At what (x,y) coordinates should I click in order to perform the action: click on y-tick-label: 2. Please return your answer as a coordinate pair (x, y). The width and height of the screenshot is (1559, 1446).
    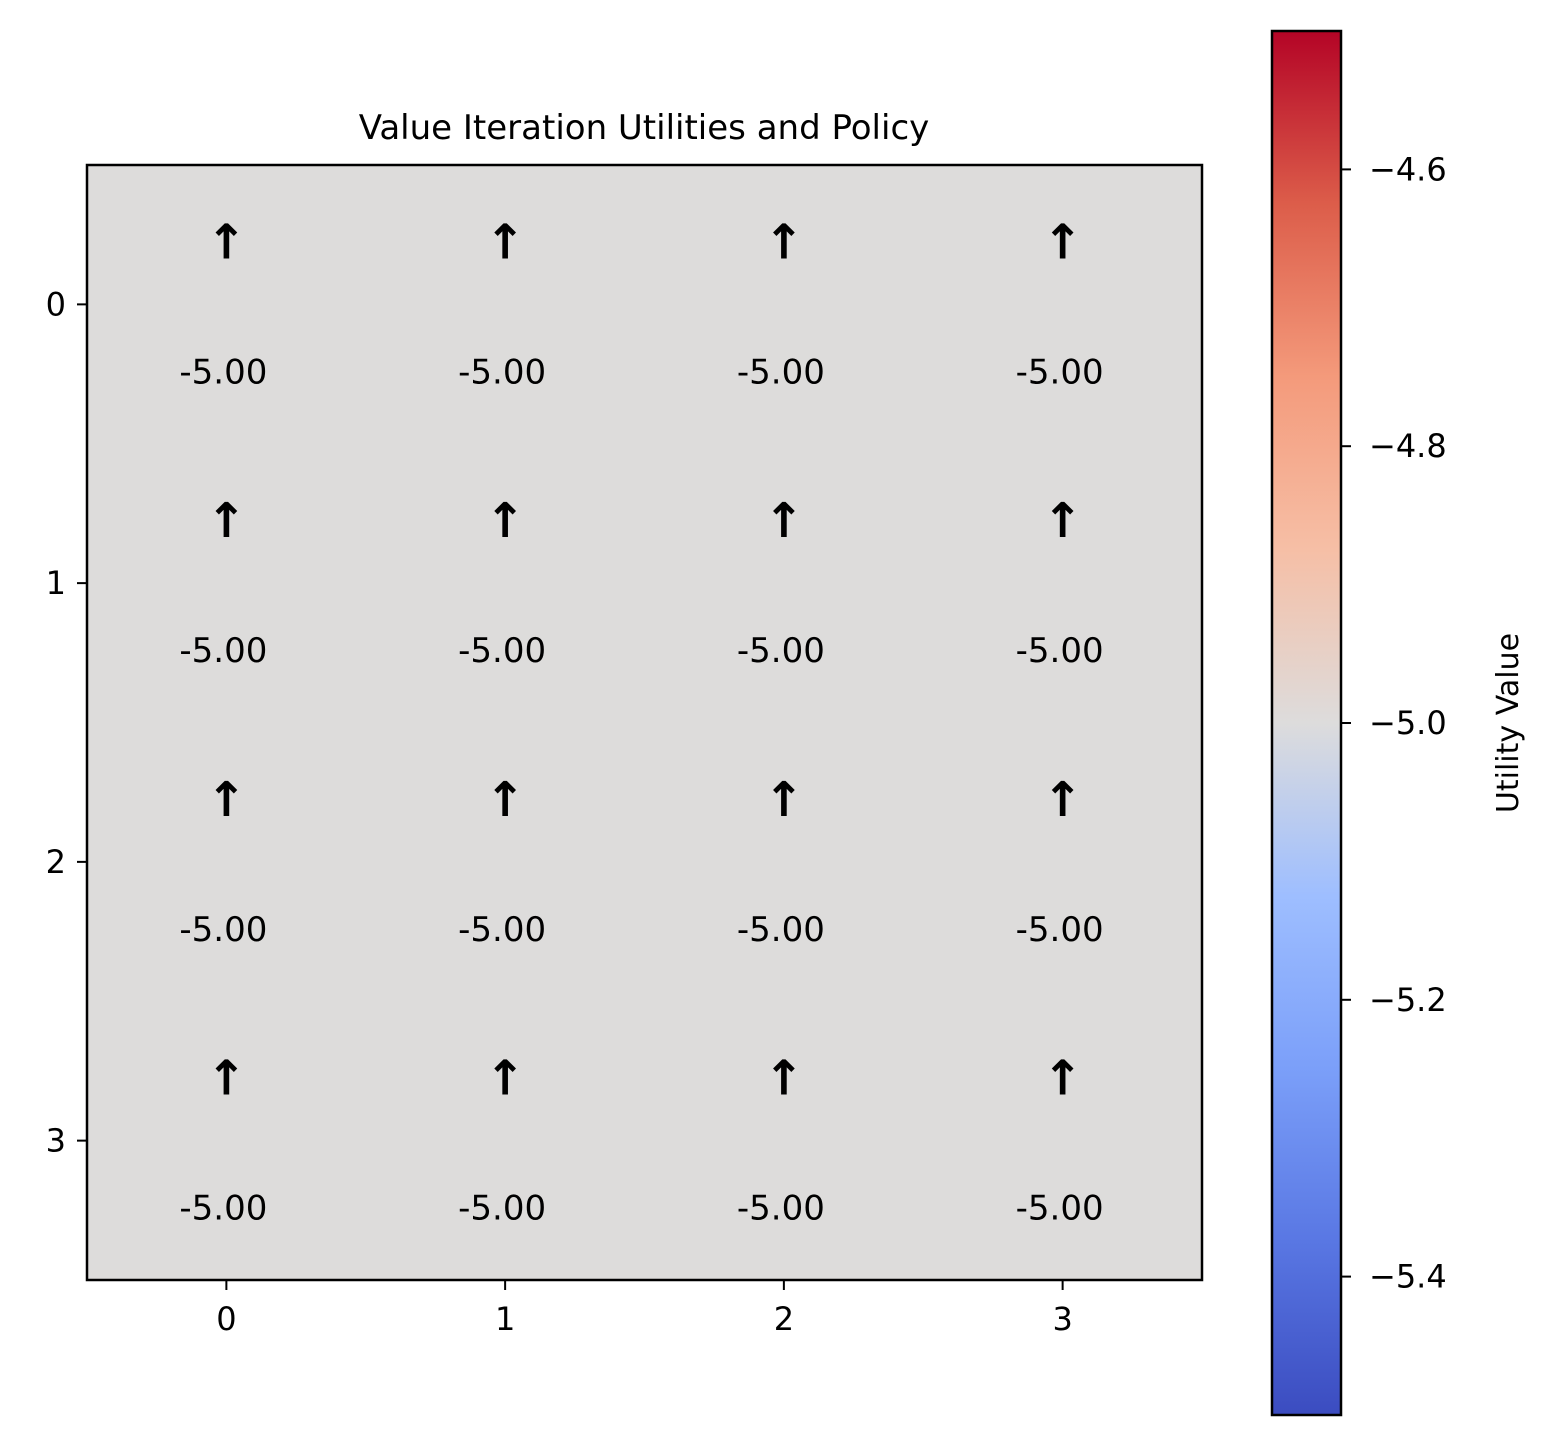
    Looking at the image, I should click on (56, 862).